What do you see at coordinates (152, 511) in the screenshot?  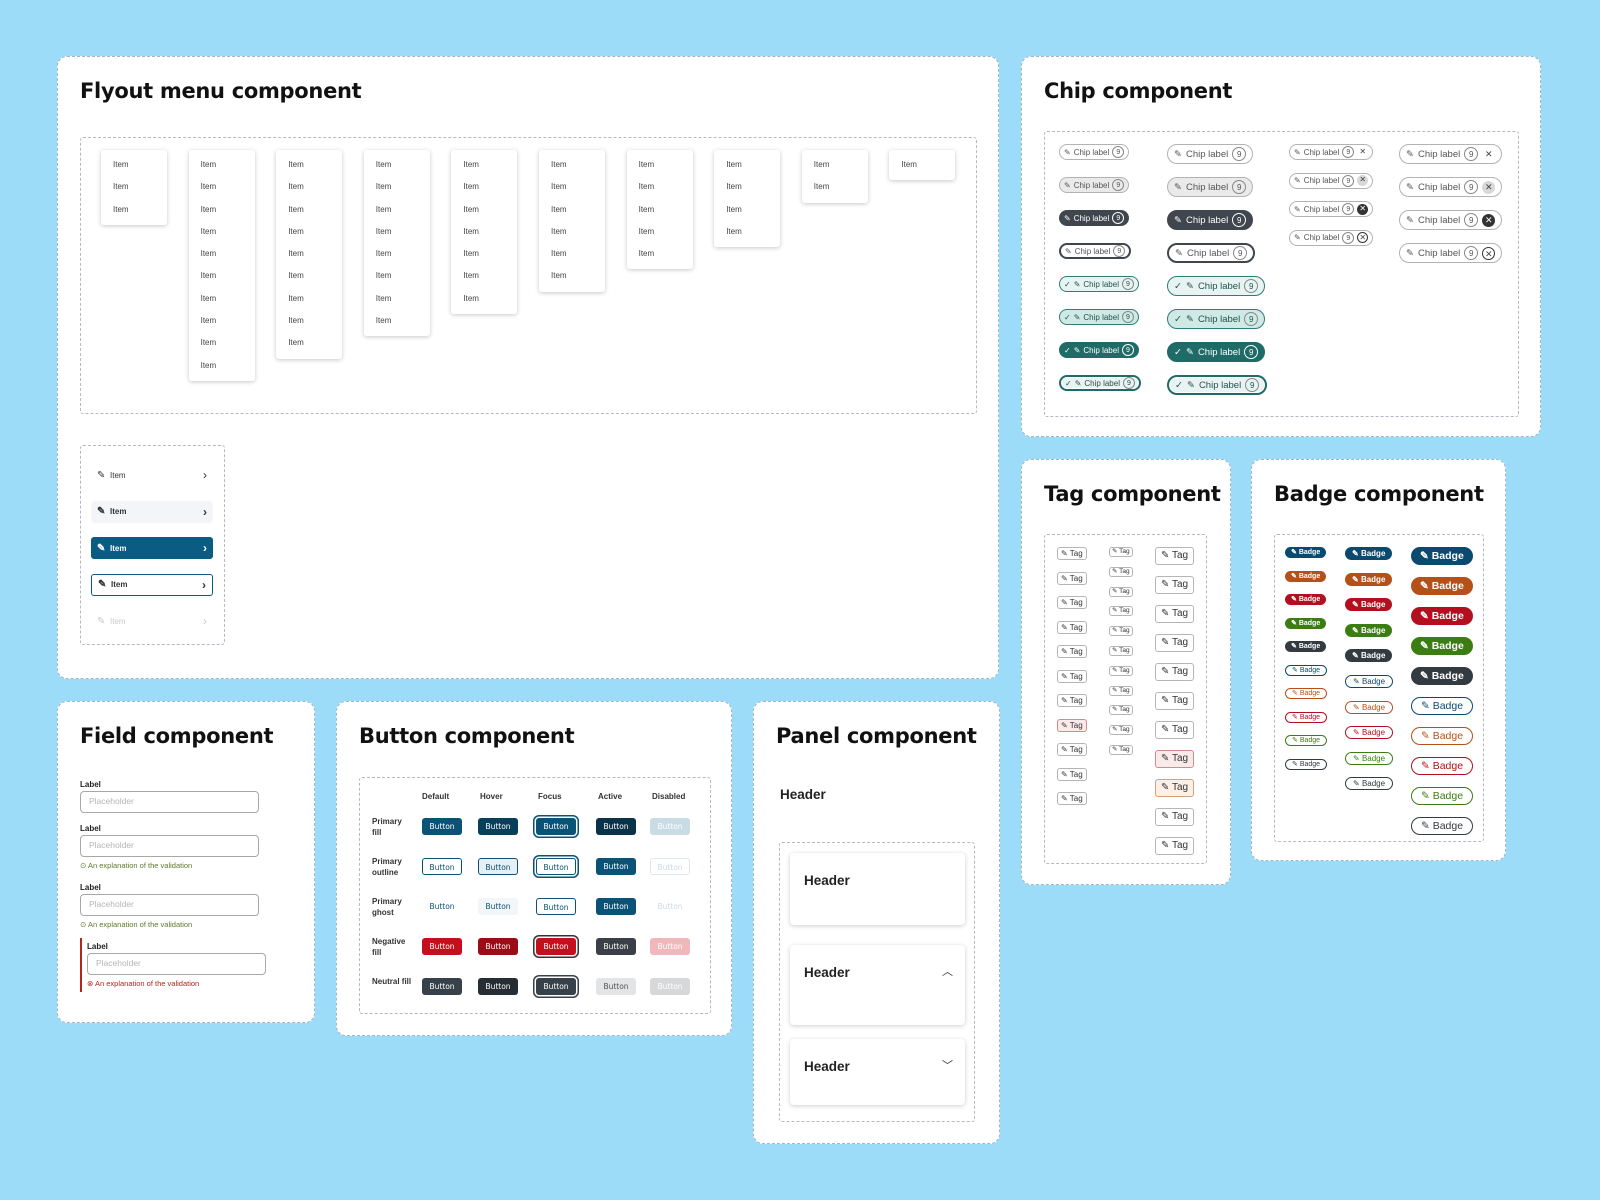 I see `menu-row-hover: ✎ Item ›` at bounding box center [152, 511].